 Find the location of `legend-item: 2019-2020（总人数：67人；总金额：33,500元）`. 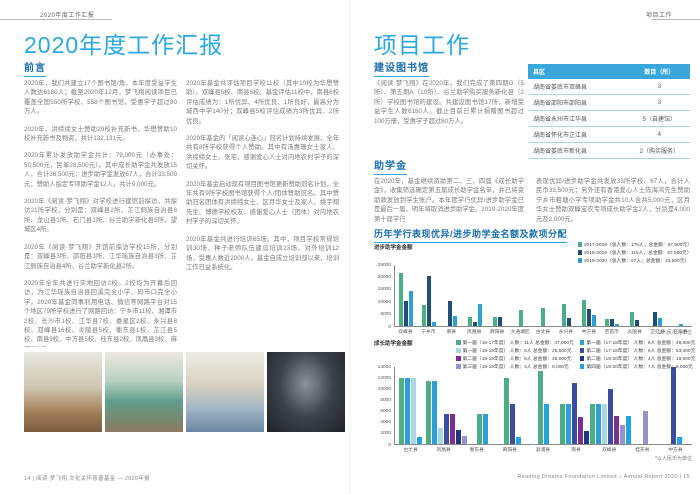

legend-item: 2019-2020（总人数：67人；总金额：33,500元） is located at coordinates (634, 260).